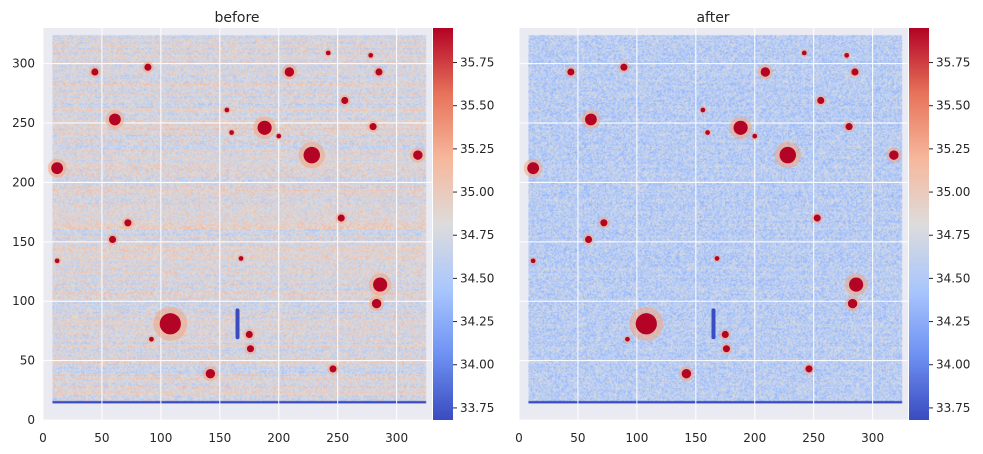  I want to click on y-tick-label: 0, so click(31, 420).